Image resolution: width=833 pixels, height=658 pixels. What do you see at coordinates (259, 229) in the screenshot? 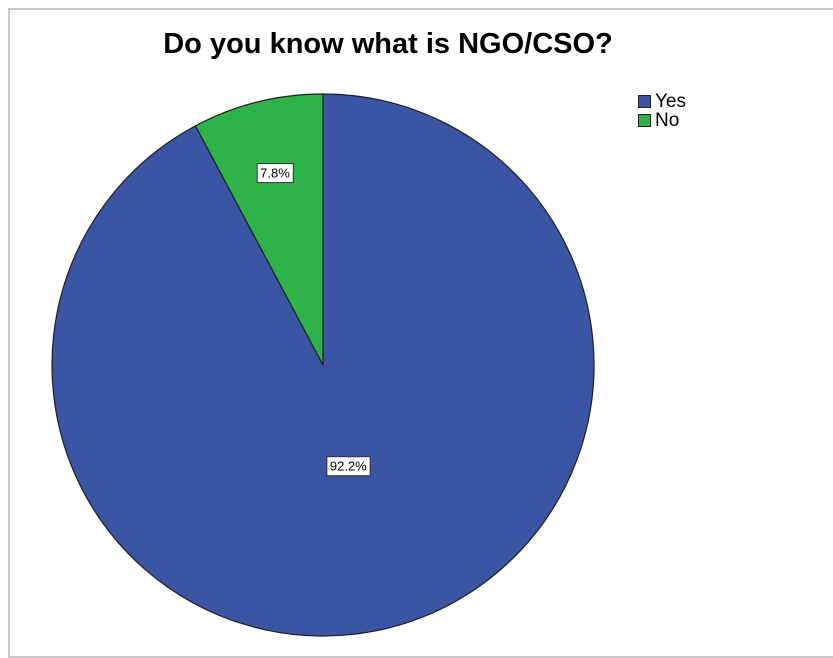
I see `pie-slice-no` at bounding box center [259, 229].